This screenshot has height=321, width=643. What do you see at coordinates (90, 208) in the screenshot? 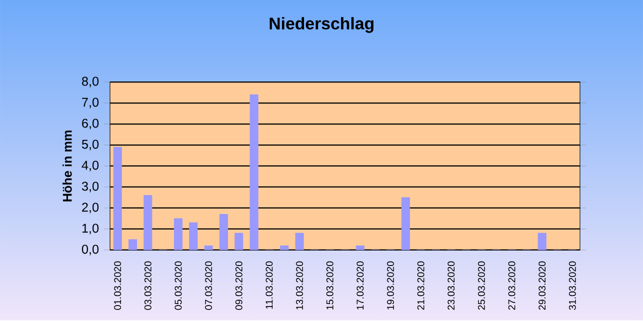
I see `y-tick-label: 2,0` at bounding box center [90, 208].